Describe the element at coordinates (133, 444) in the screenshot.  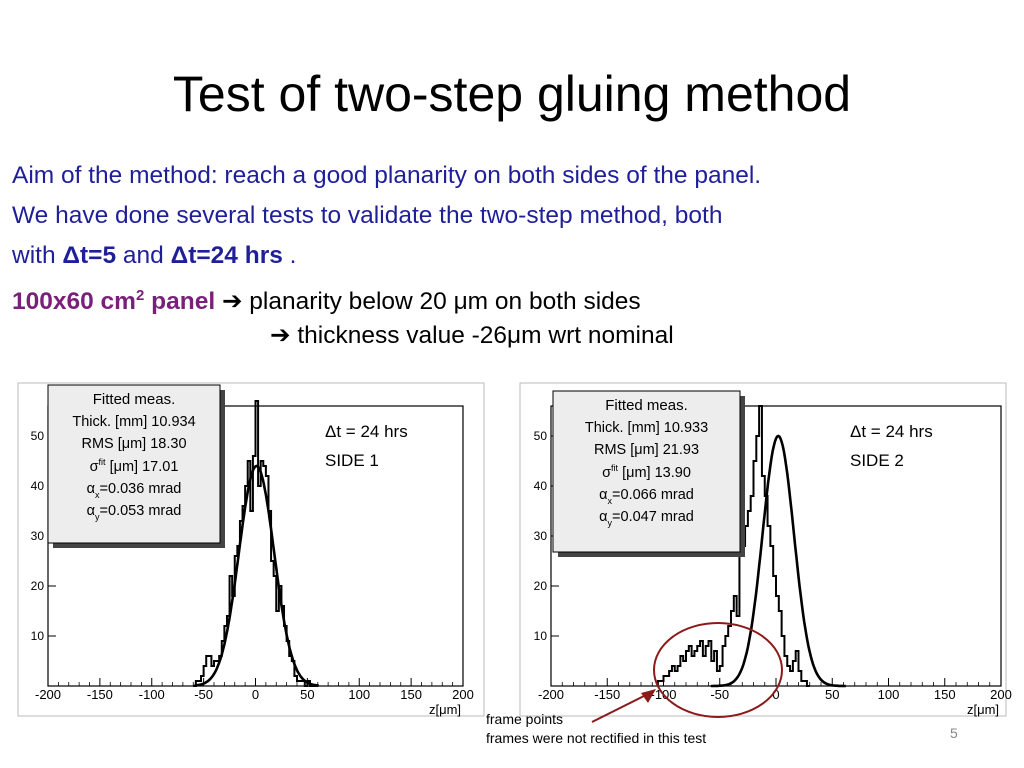
I see `stats-rms: RMS [μm] 18.30` at that location.